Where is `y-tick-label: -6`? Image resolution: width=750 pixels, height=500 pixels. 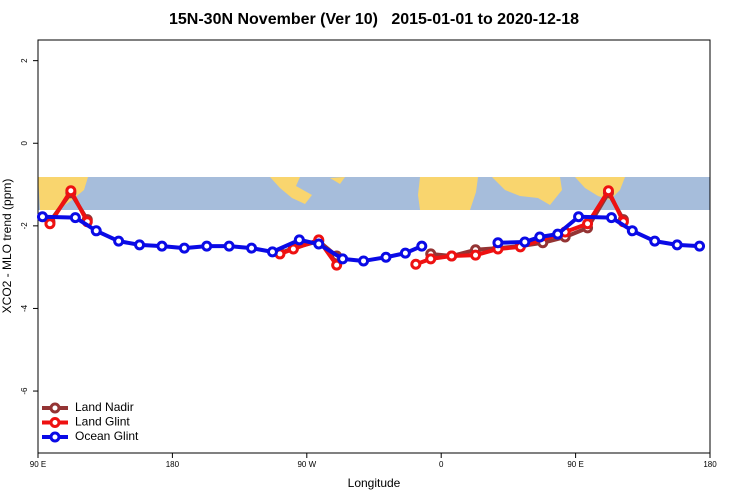 y-tick-label: -6 is located at coordinates (24, 391).